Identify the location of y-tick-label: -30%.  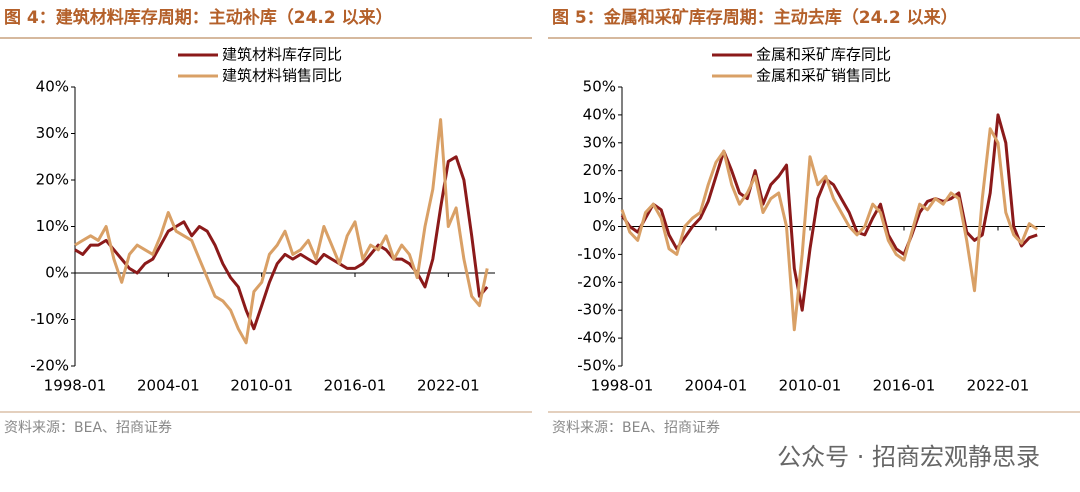
(596, 310).